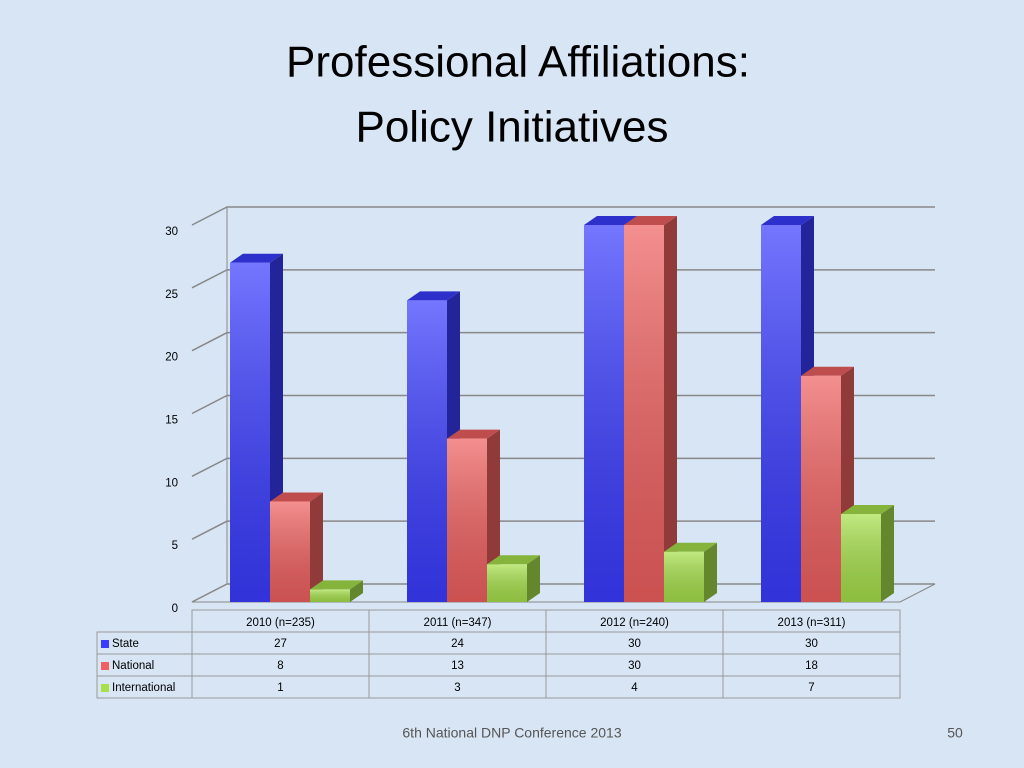 Image resolution: width=1024 pixels, height=768 pixels. Describe the element at coordinates (511, 733) in the screenshot. I see `footer-text: 6th National DNP Conference 2013` at that location.